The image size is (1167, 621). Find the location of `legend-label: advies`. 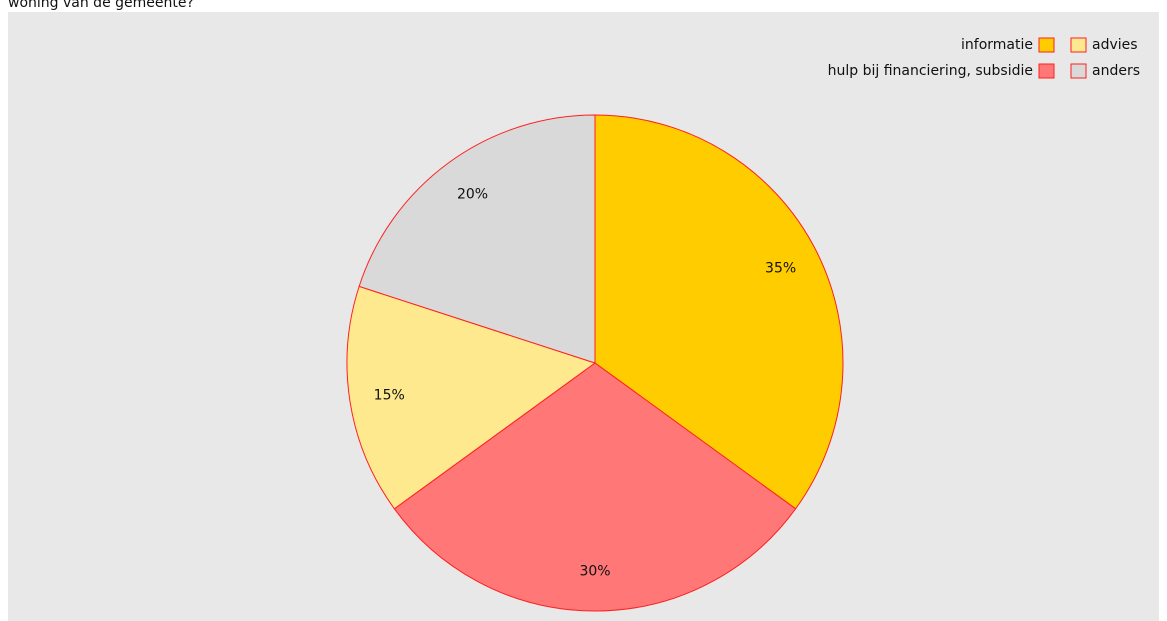

legend-label: advies is located at coordinates (1115, 45).